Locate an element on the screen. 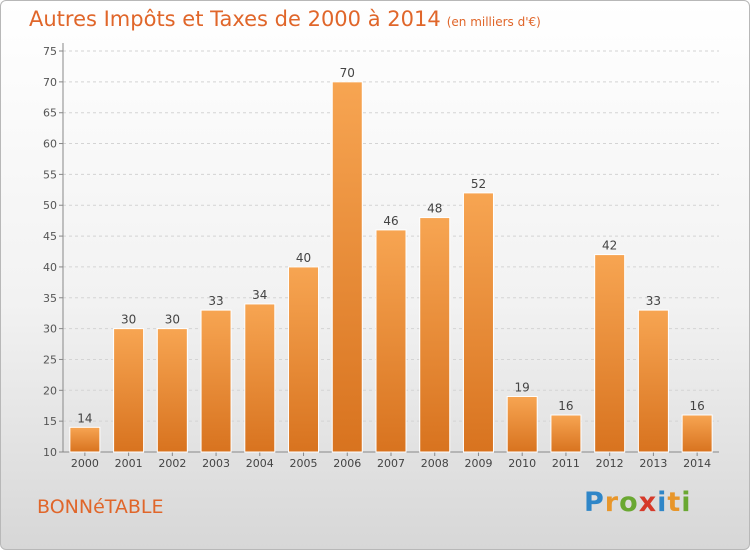 The image size is (750, 550). data-label-2007: 46 is located at coordinates (390, 221).